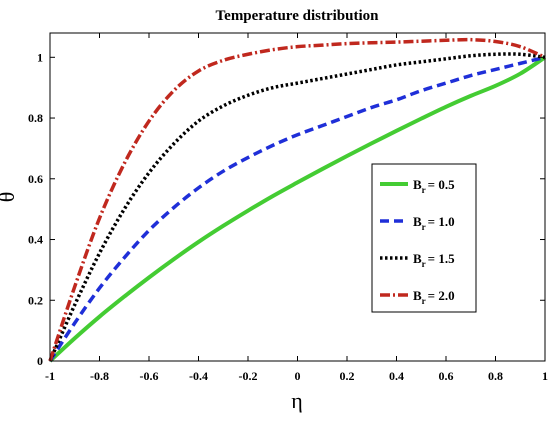  What do you see at coordinates (298, 16) in the screenshot?
I see `chart-title: Temperature distribution` at bounding box center [298, 16].